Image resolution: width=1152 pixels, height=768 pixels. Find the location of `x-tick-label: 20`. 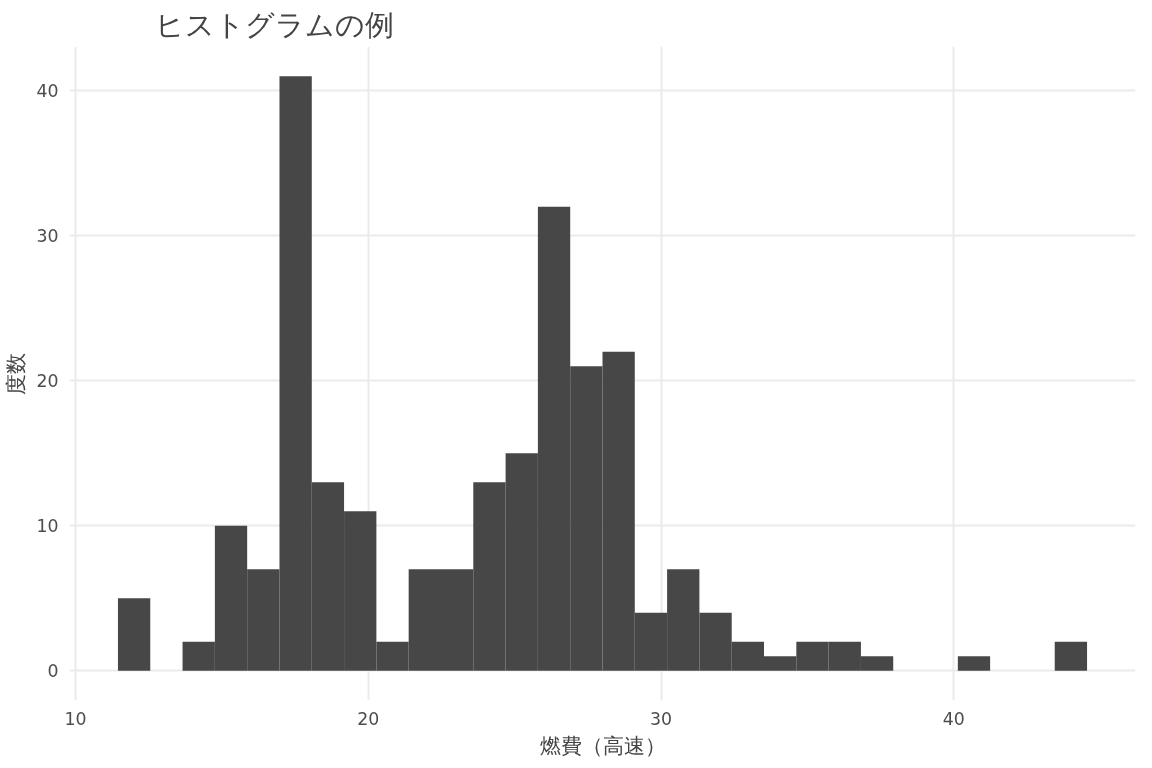

x-tick-label: 20 is located at coordinates (368, 718).